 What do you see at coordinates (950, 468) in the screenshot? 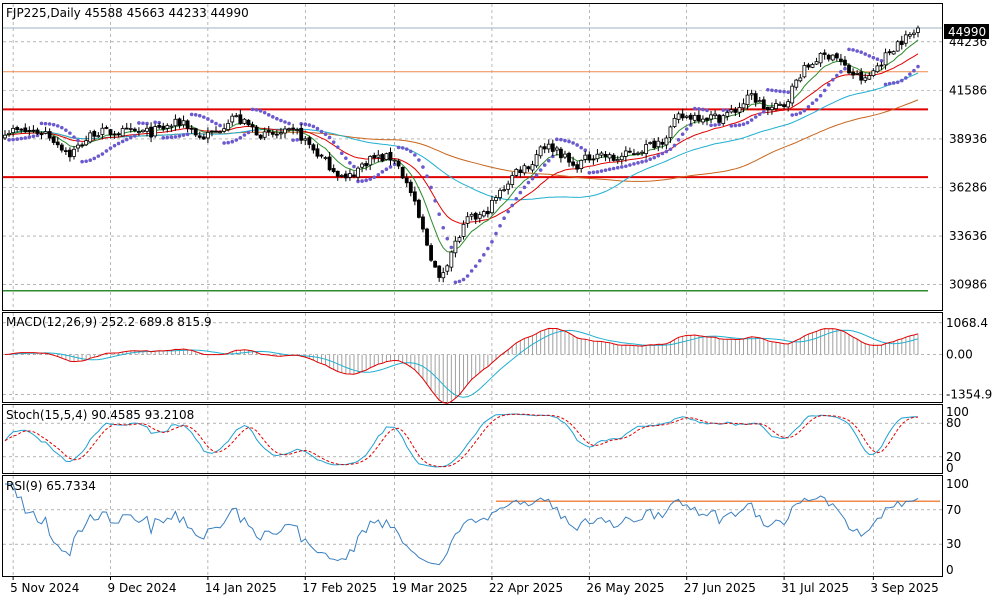
I see `stoch-tick-label: 0` at bounding box center [950, 468].